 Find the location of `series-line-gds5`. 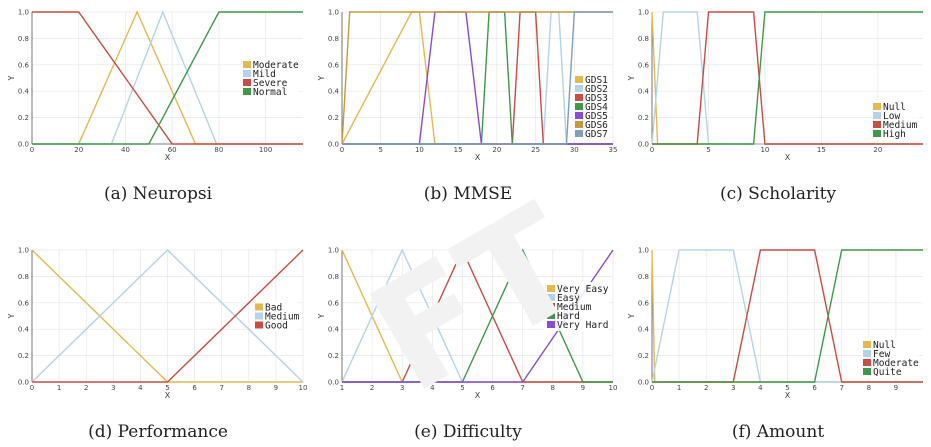

series-line-gds5 is located at coordinates (477, 78).